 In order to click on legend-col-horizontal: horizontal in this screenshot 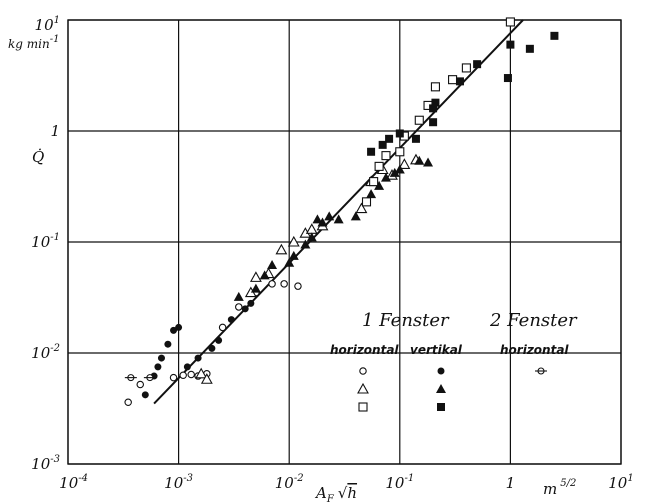, I will do `click(364, 350)`.